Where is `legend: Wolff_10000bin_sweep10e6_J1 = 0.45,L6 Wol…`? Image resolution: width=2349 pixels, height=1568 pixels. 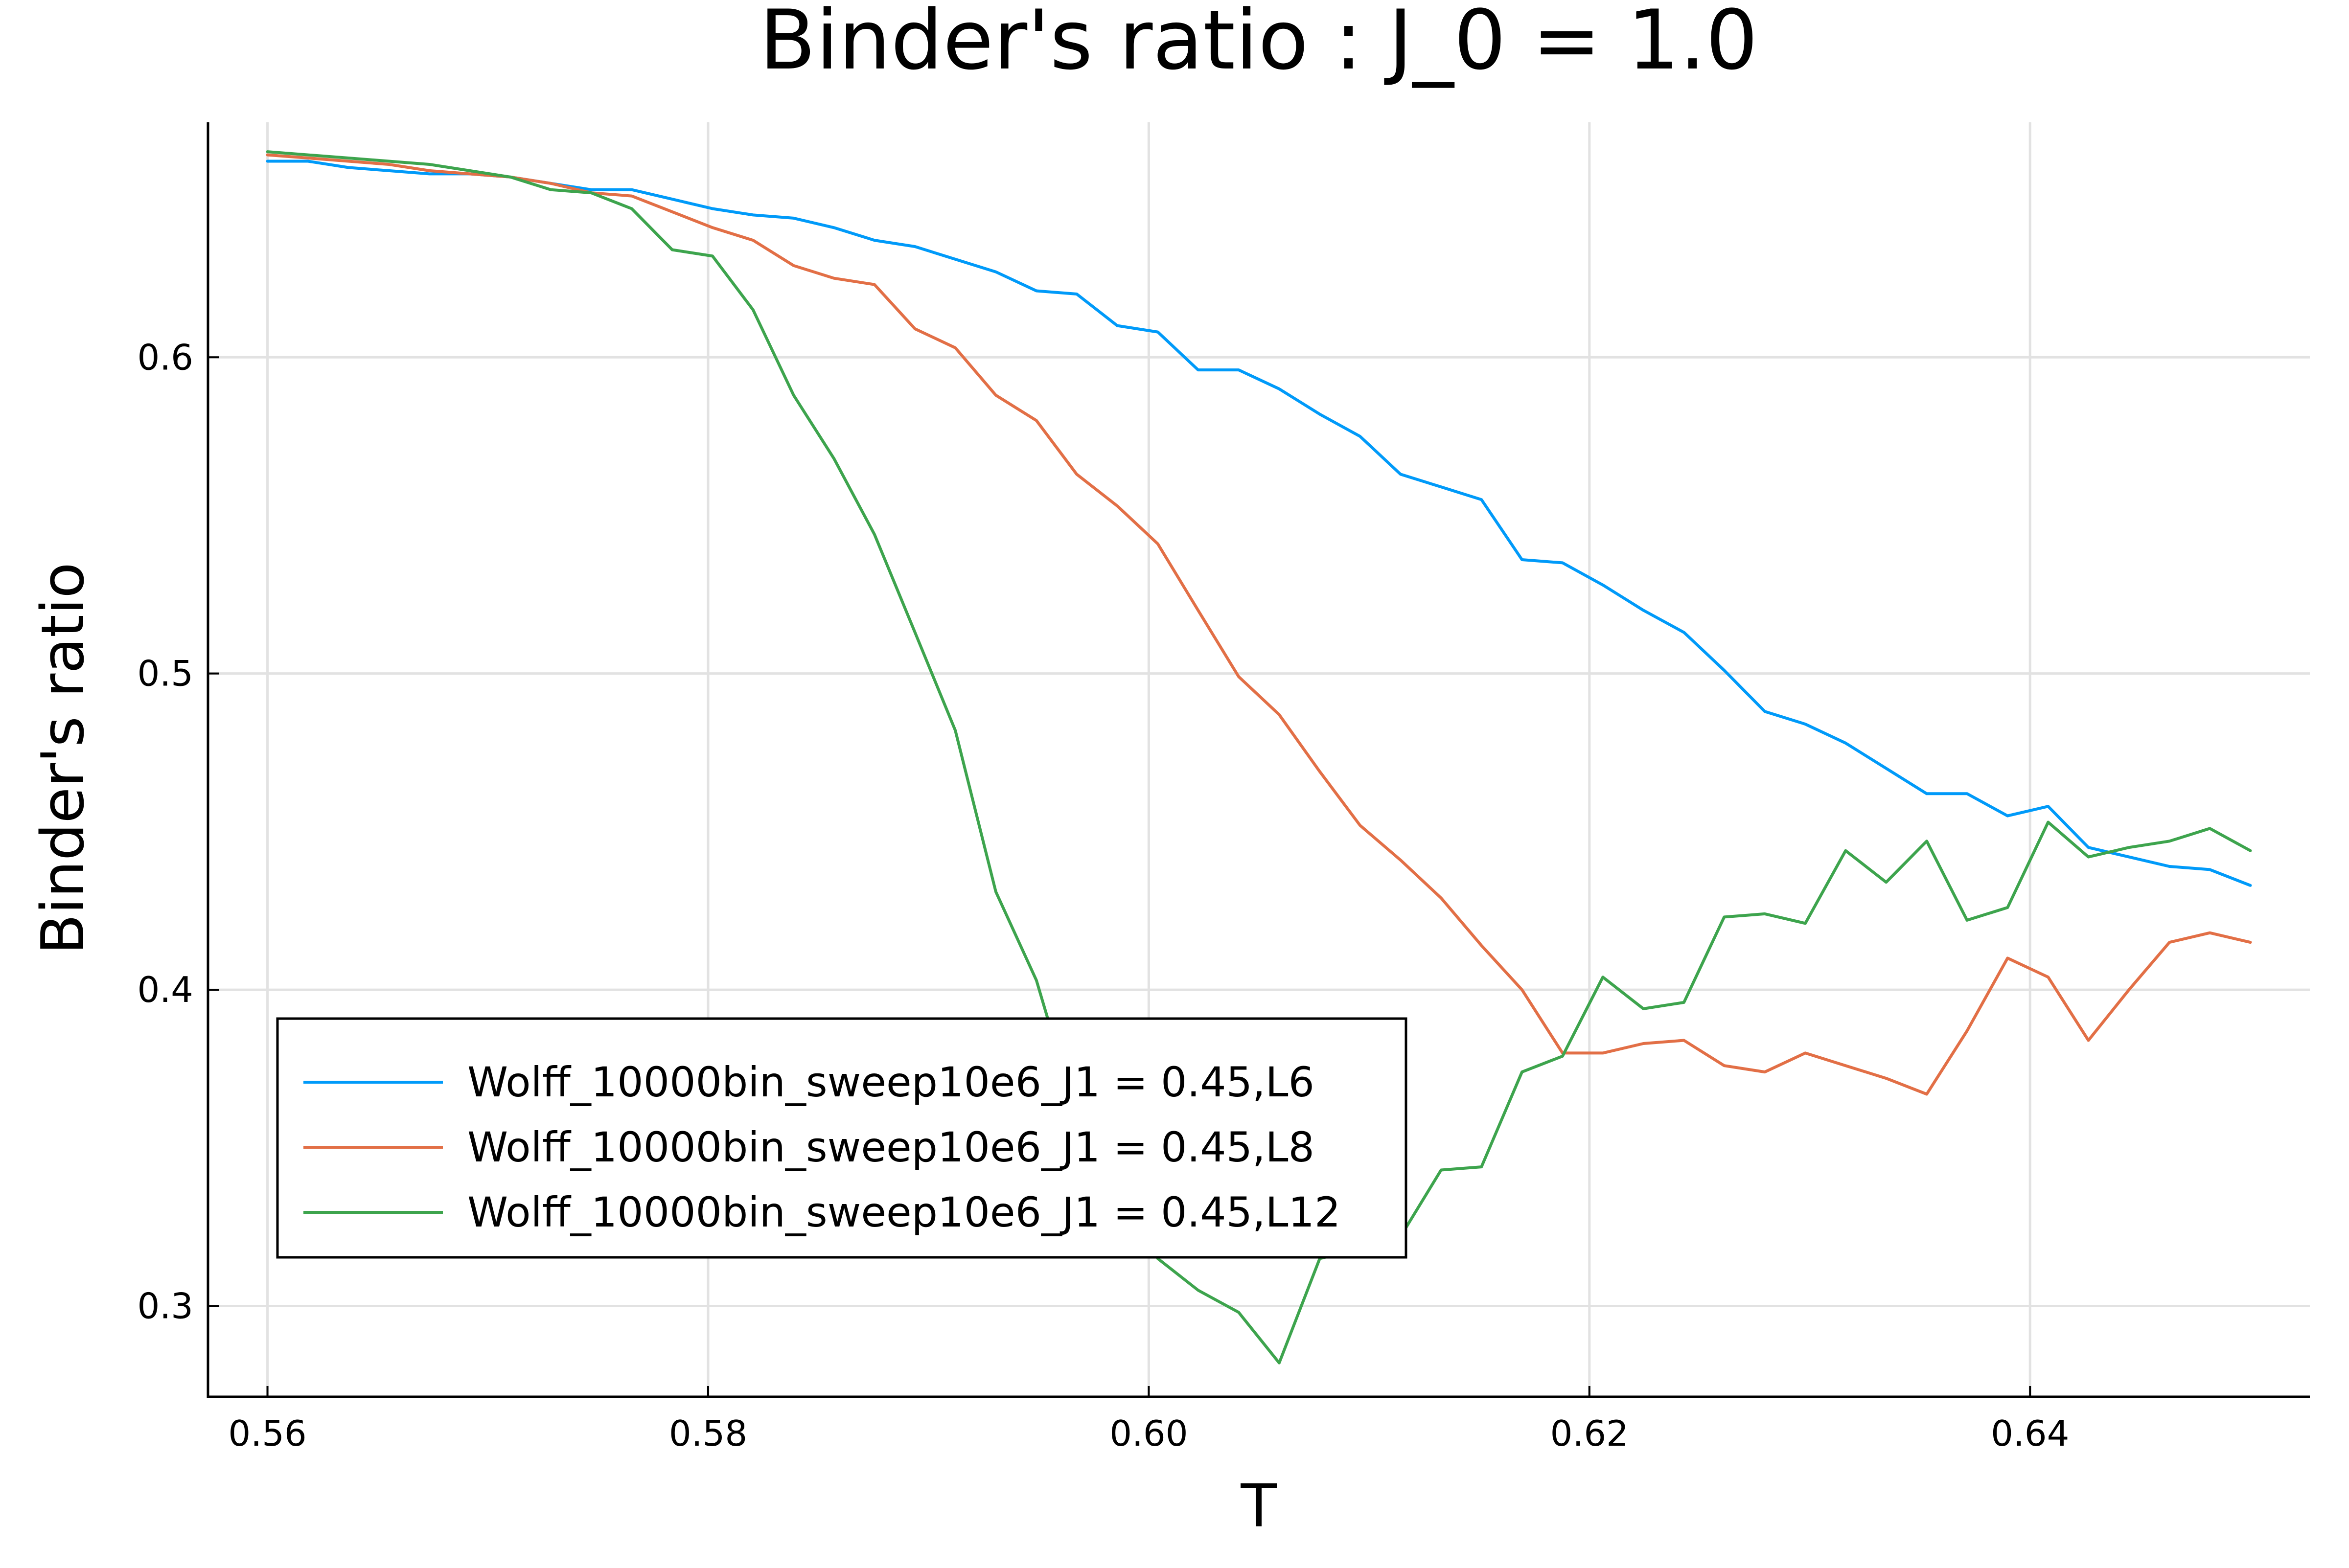
legend: Wolff_10000bin_sweep10e6_J1 = 0.45,L6 Wol… is located at coordinates (841, 1138).